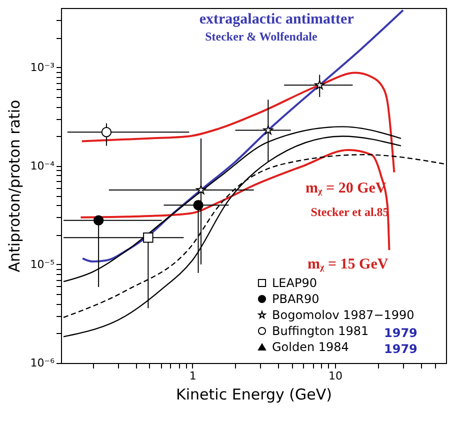  Describe the element at coordinates (294, 283) in the screenshot. I see `legend-label: LEAP90` at that location.